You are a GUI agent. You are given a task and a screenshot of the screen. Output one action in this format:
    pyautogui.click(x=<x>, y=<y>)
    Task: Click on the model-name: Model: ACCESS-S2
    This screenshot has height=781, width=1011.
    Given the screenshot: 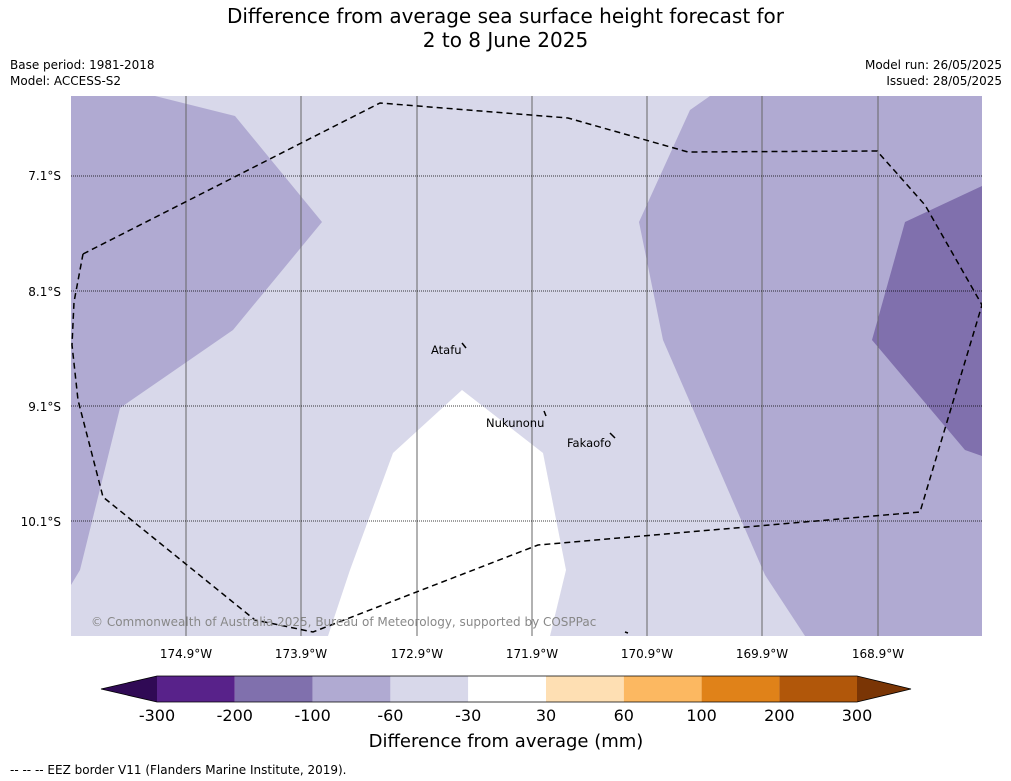 What is the action you would take?
    pyautogui.click(x=66, y=81)
    